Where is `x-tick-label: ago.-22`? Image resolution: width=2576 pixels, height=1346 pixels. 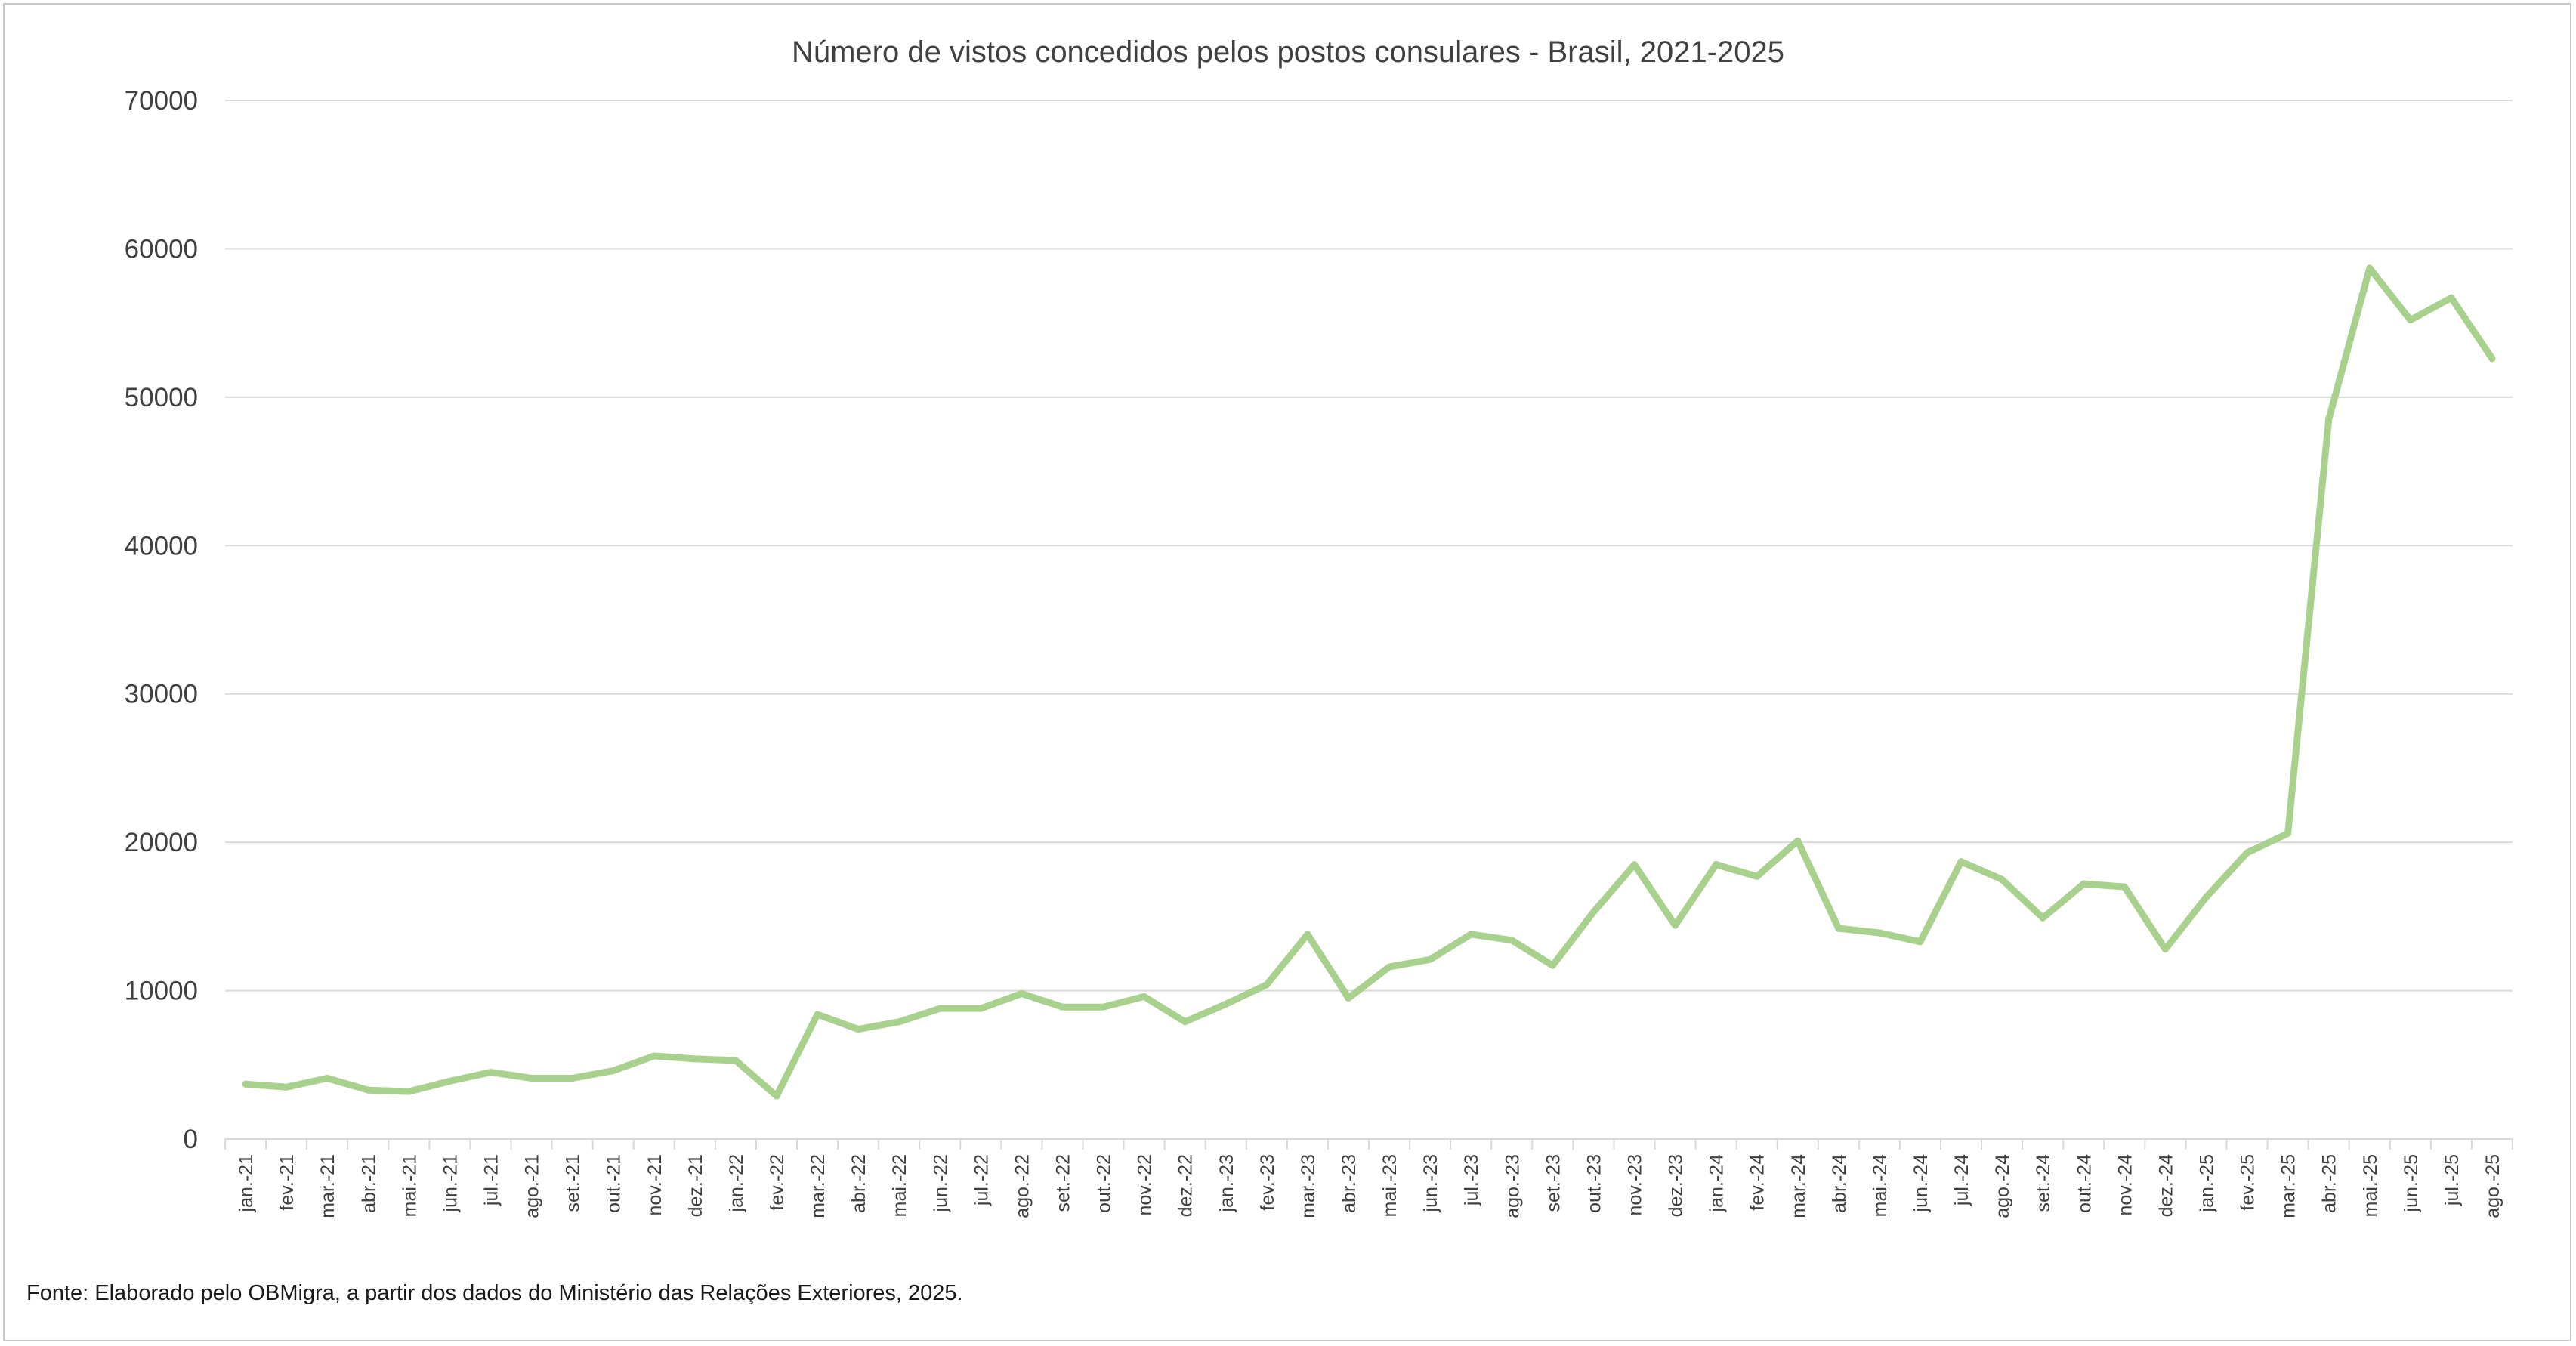
x-tick-label: ago.-22 is located at coordinates (1022, 1186).